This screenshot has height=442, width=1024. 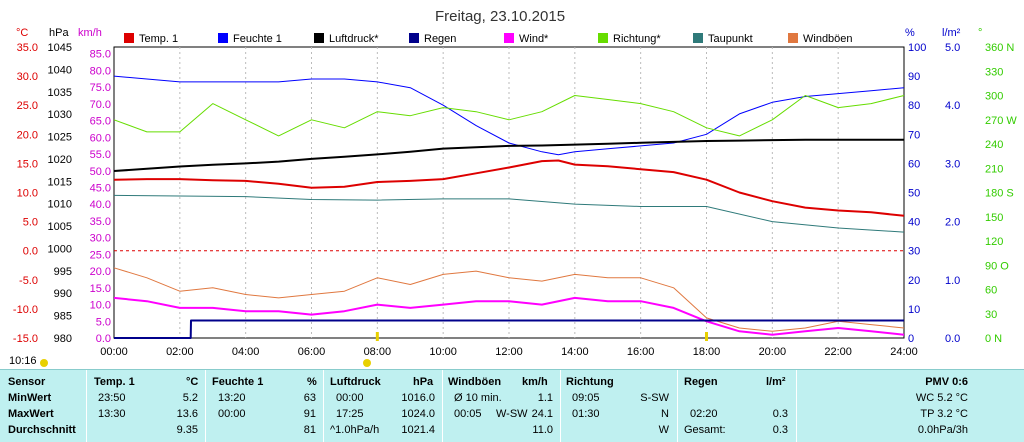 What do you see at coordinates (509, 316) in the screenshot?
I see `series-wind` at bounding box center [509, 316].